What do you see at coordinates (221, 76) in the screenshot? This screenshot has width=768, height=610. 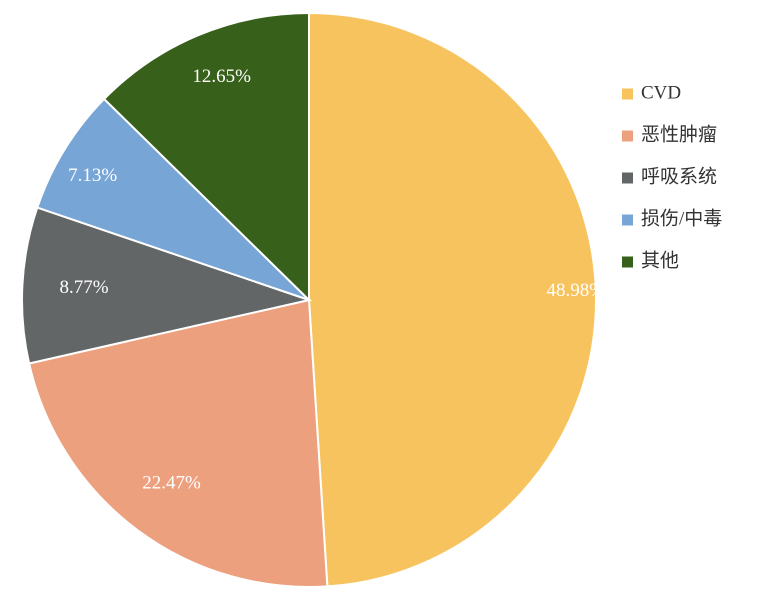 I see `slice-value-label: 12.65%` at bounding box center [221, 76].